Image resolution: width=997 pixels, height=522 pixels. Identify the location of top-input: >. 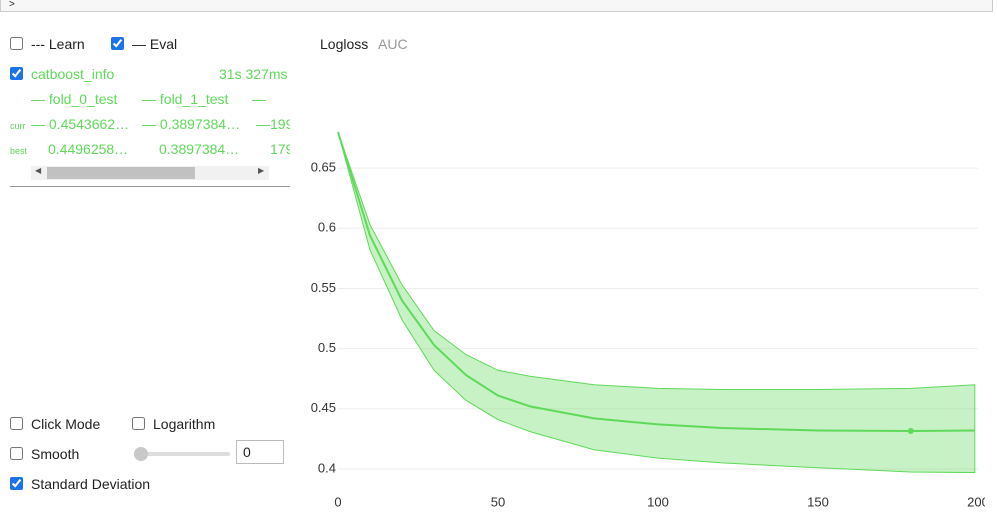
(496, 6).